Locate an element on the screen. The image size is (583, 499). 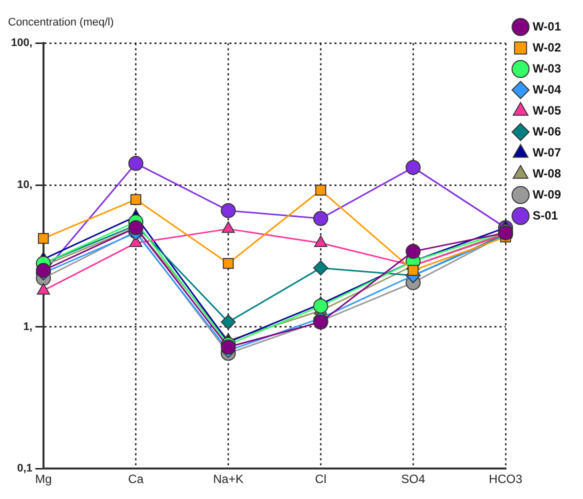
legend-label: W-04 is located at coordinates (547, 89).